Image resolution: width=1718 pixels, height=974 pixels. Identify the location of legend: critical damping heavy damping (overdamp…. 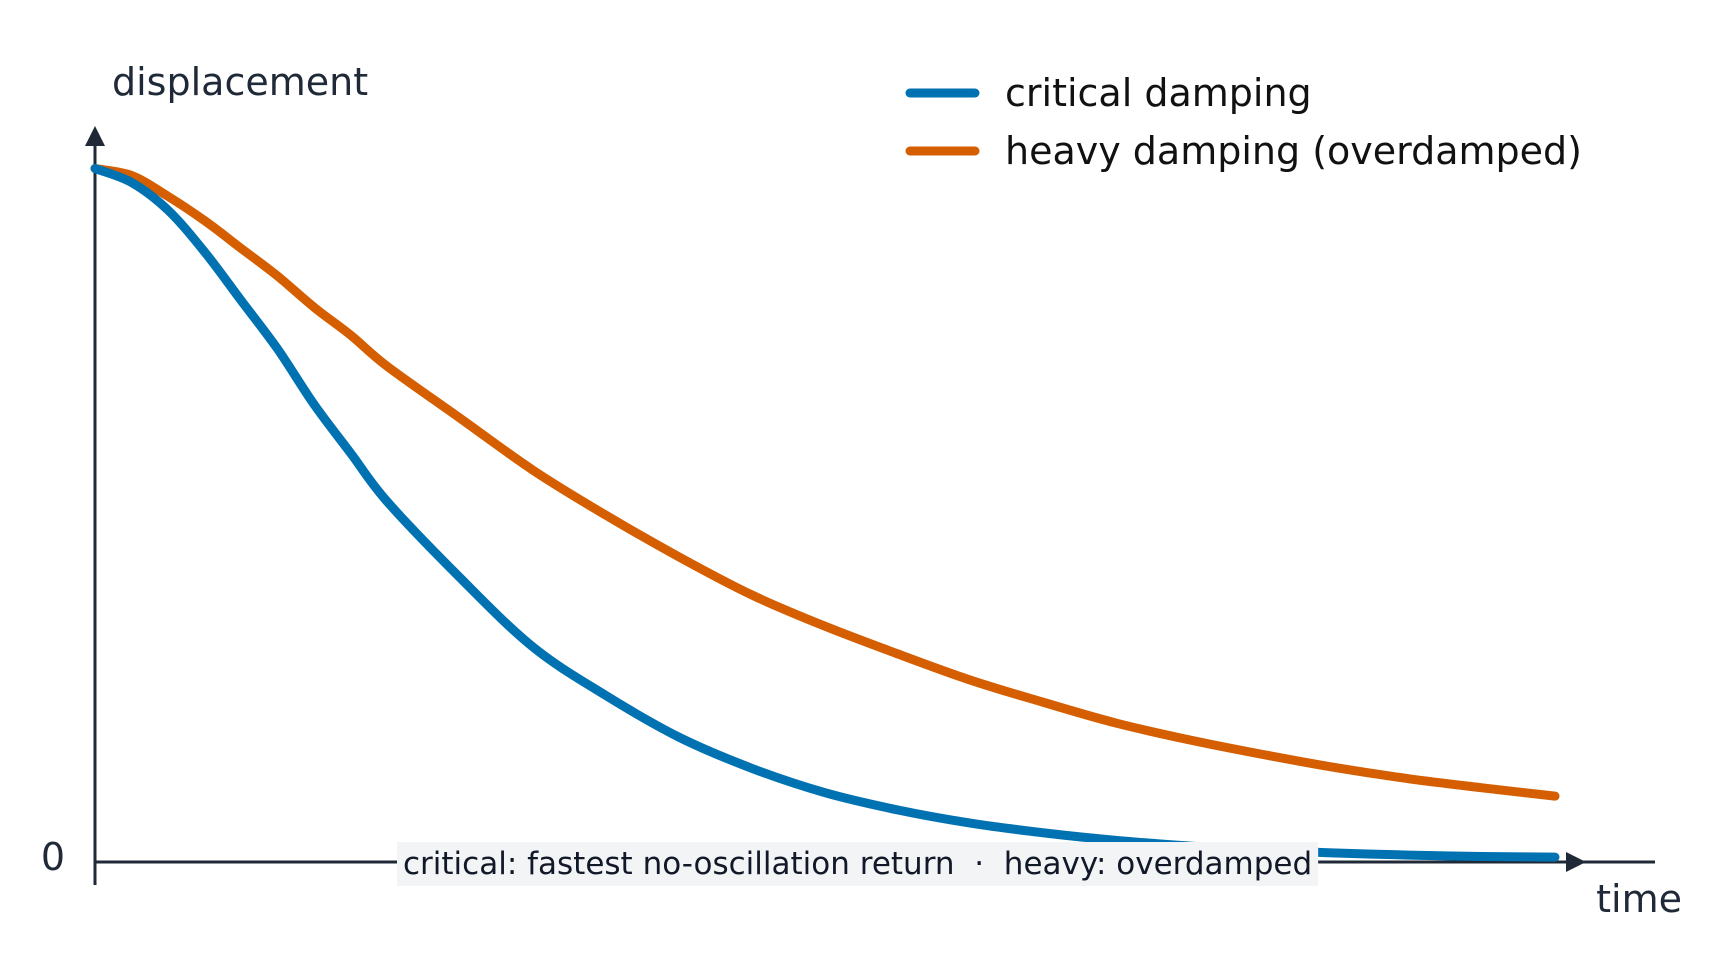
(1243, 122).